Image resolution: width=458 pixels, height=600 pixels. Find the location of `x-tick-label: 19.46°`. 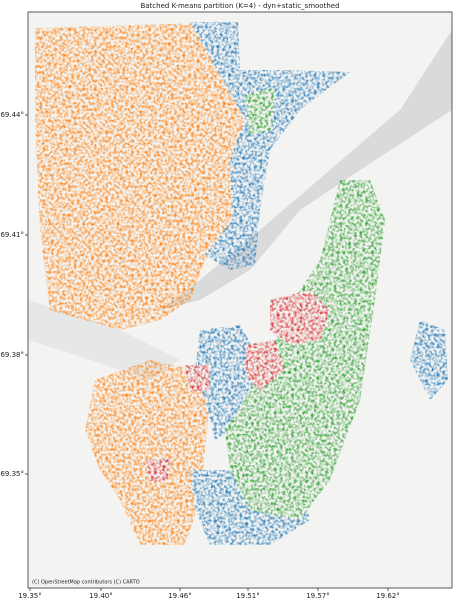

x-tick-label: 19.46° is located at coordinates (180, 596).